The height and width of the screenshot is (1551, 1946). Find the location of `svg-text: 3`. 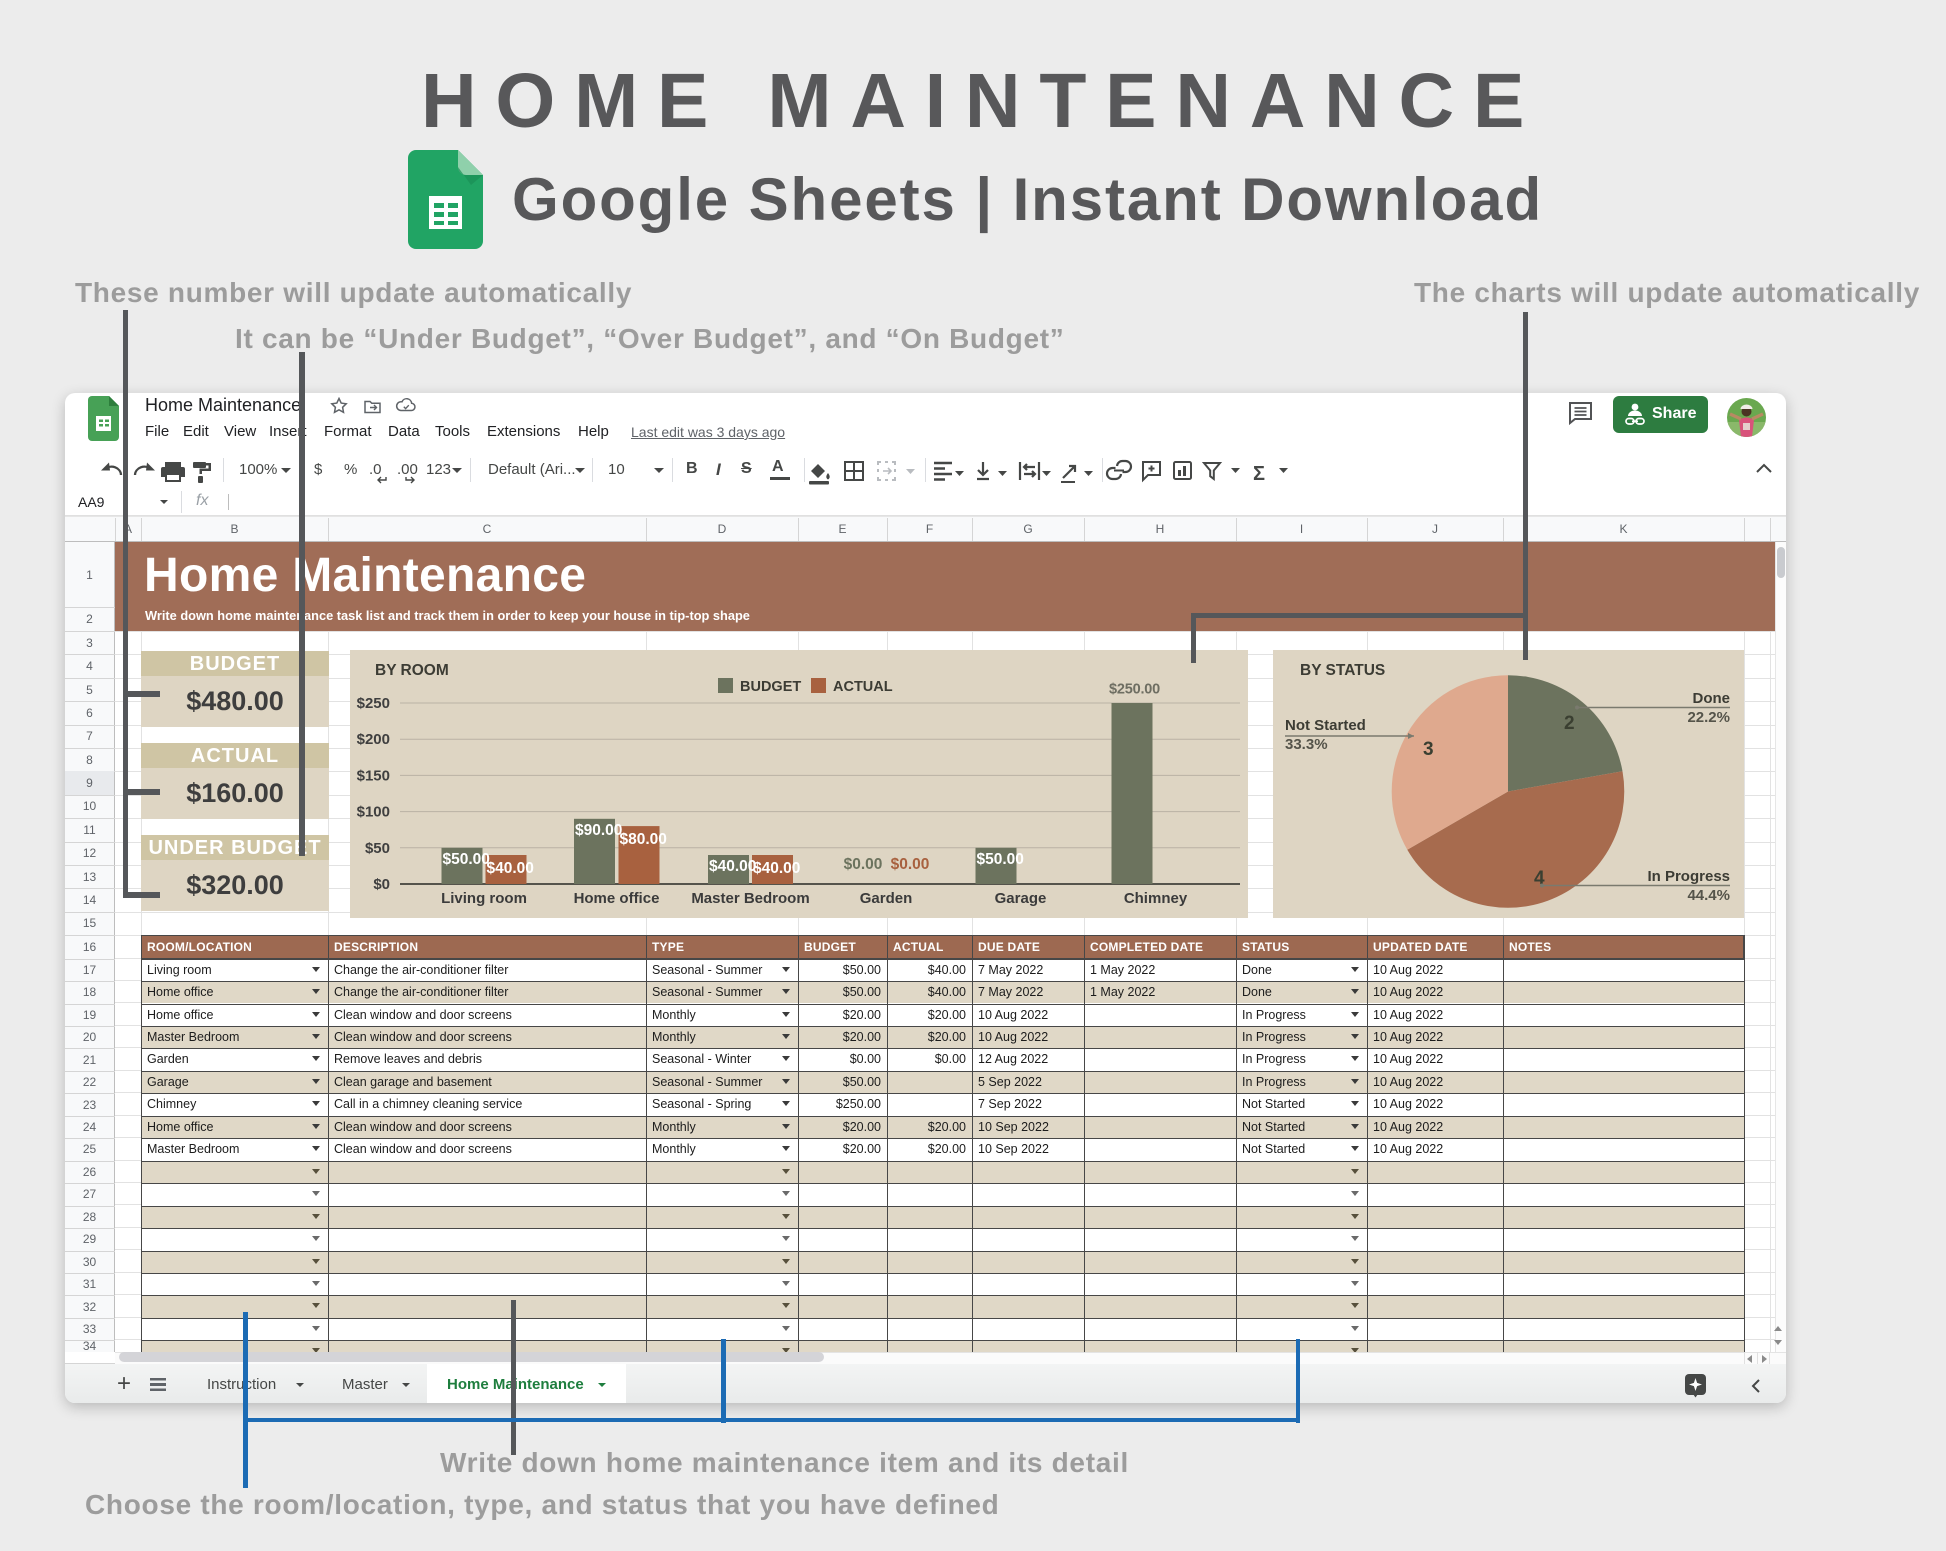

svg-text: 3 is located at coordinates (1428, 749).